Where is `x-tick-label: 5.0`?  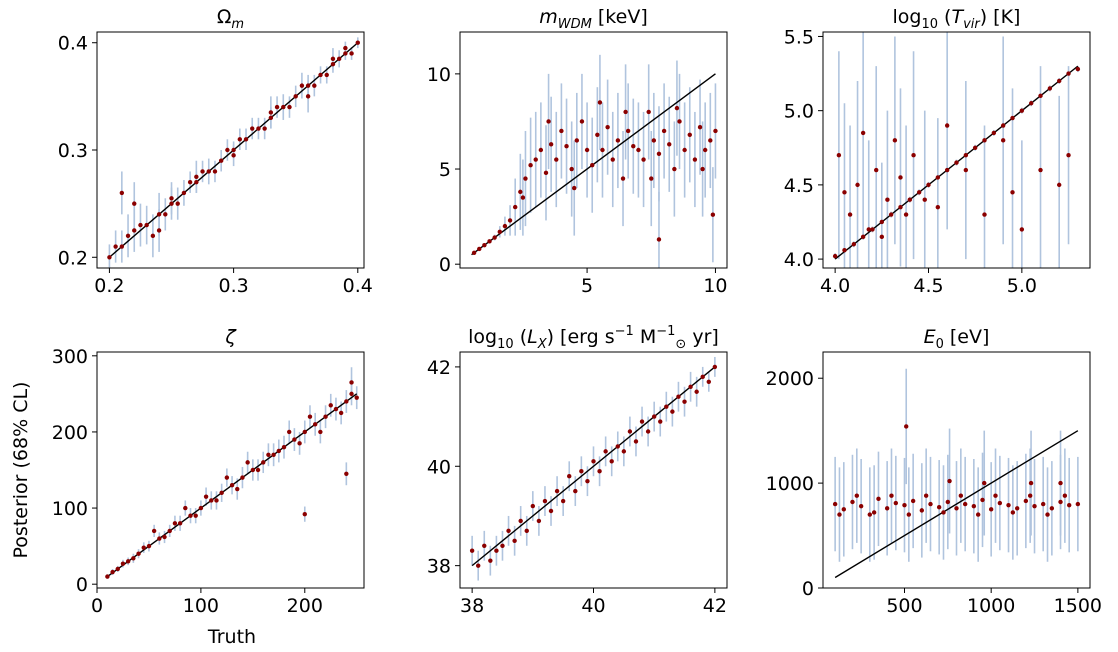
x-tick-label: 5.0 is located at coordinates (1022, 286).